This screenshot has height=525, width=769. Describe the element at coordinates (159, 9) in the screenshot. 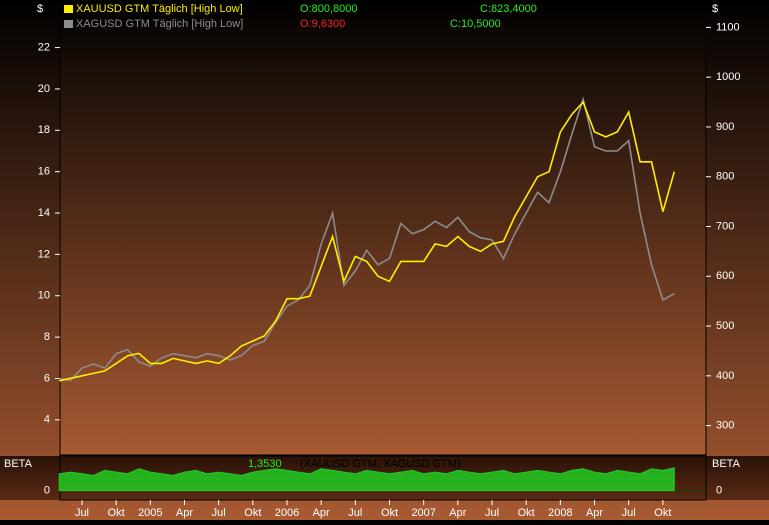

I see `legend-label: XAUUSD GTM Täglich [High Low]` at that location.